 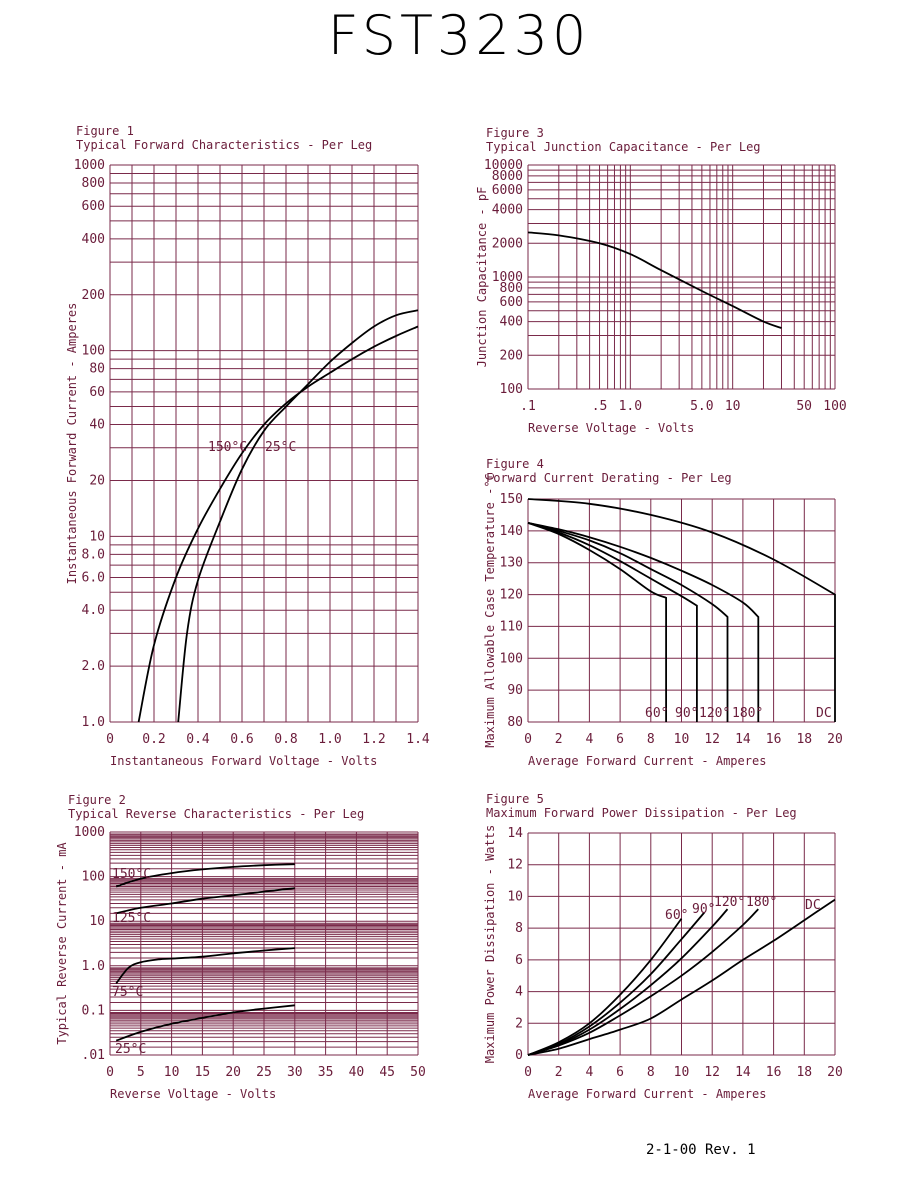 I want to click on figure-3-label: Figure 3, so click(x=515, y=133).